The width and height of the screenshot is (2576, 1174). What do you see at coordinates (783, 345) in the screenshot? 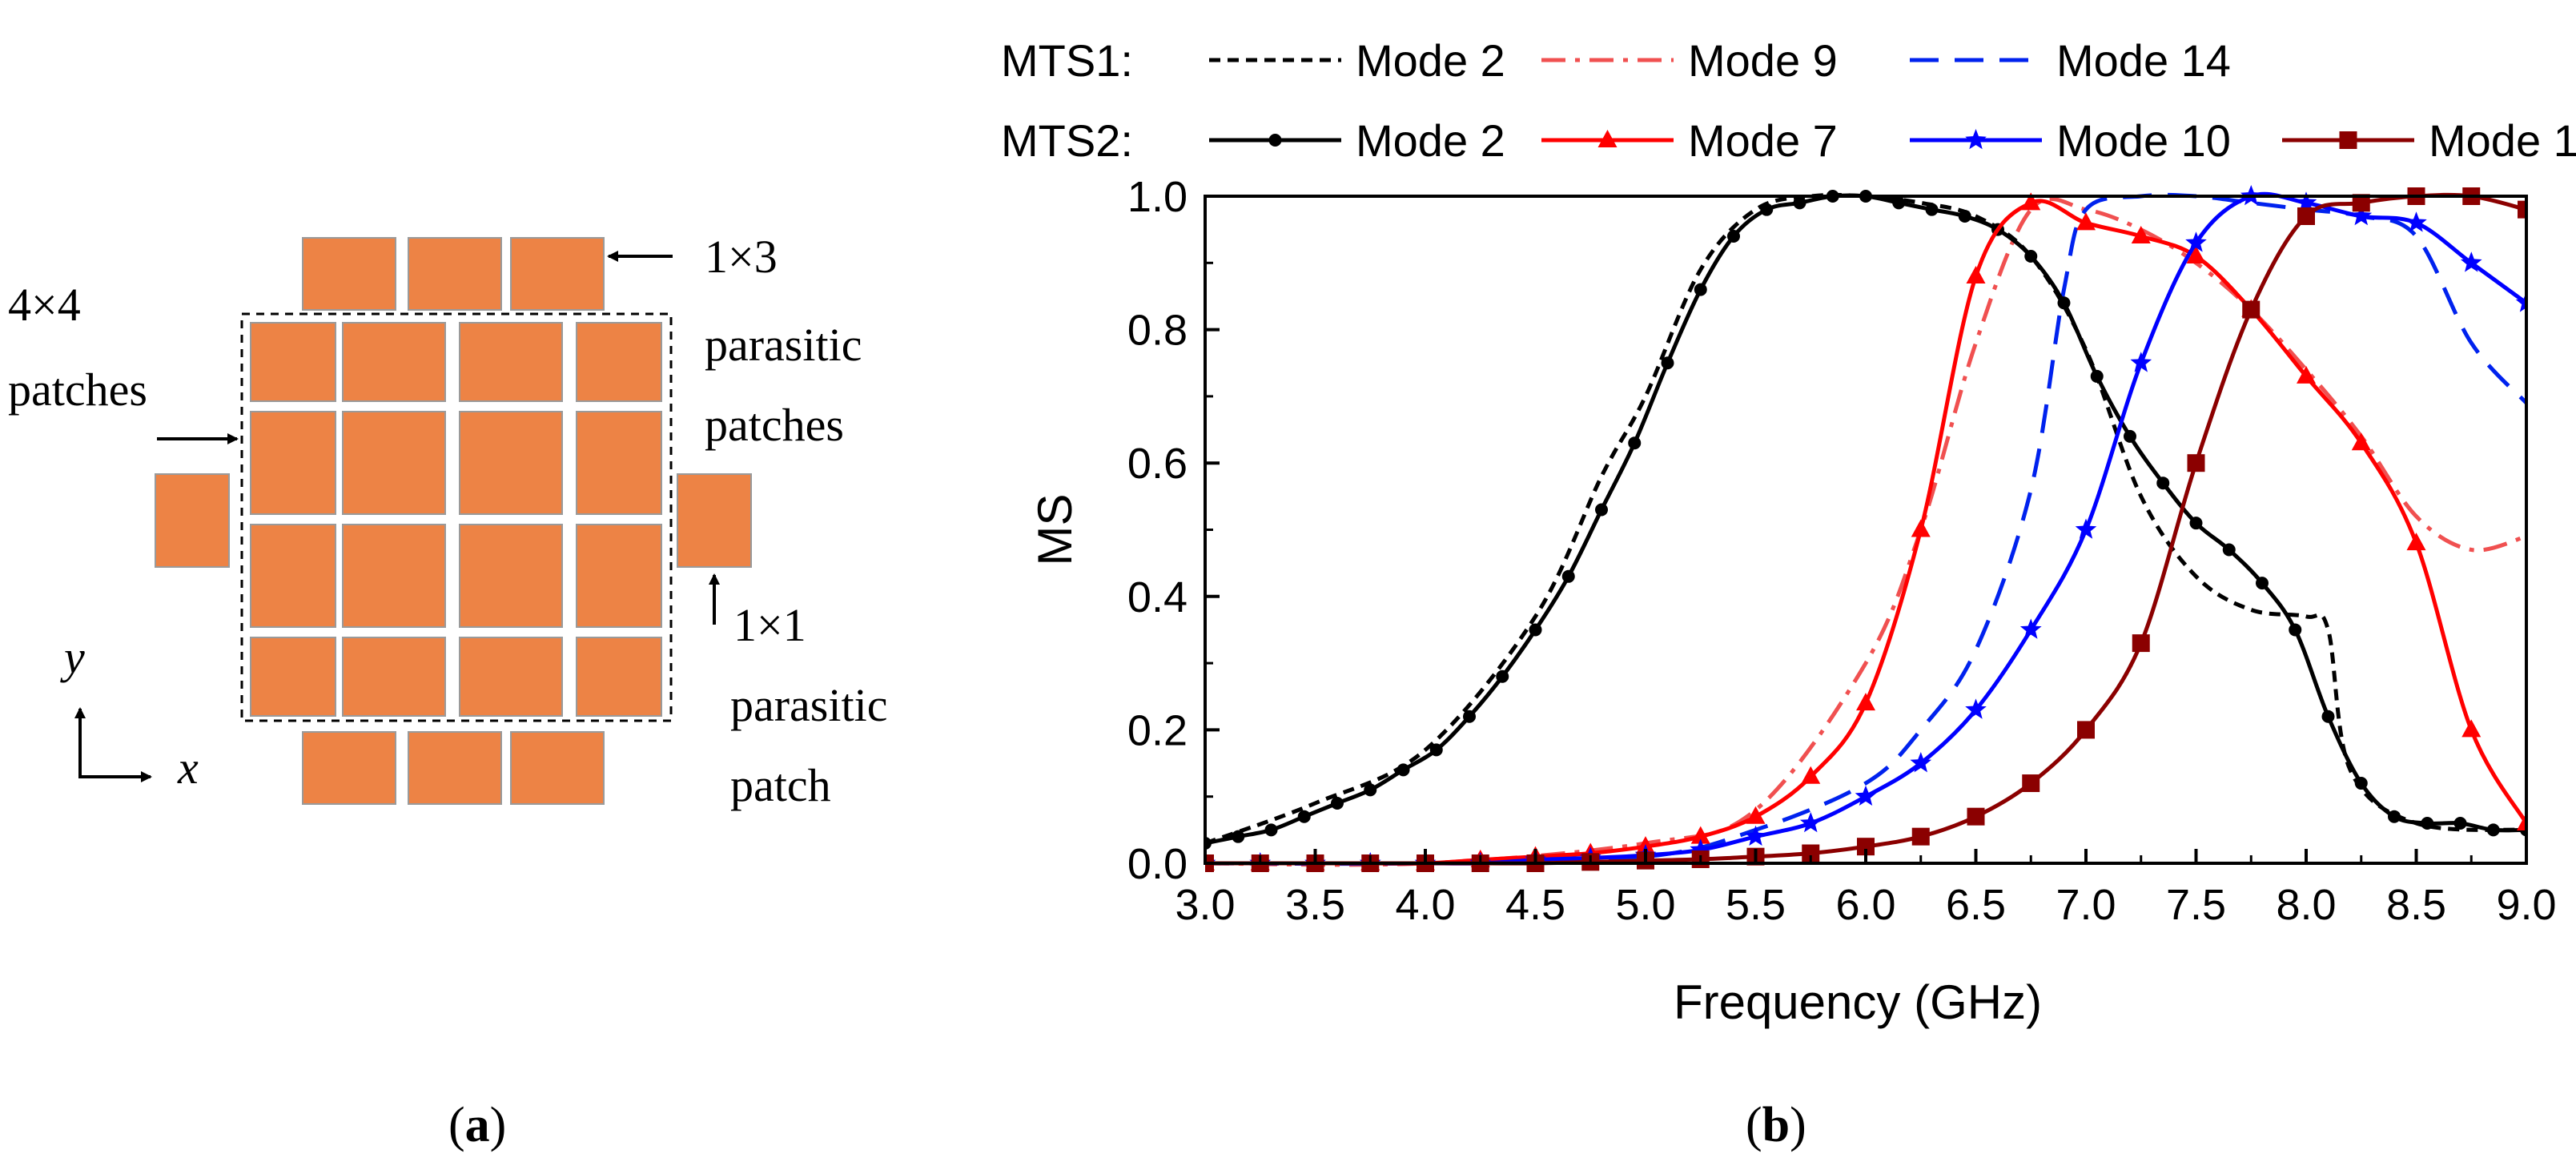
I see `top-parasitic-label-2: parasitic` at bounding box center [783, 345].